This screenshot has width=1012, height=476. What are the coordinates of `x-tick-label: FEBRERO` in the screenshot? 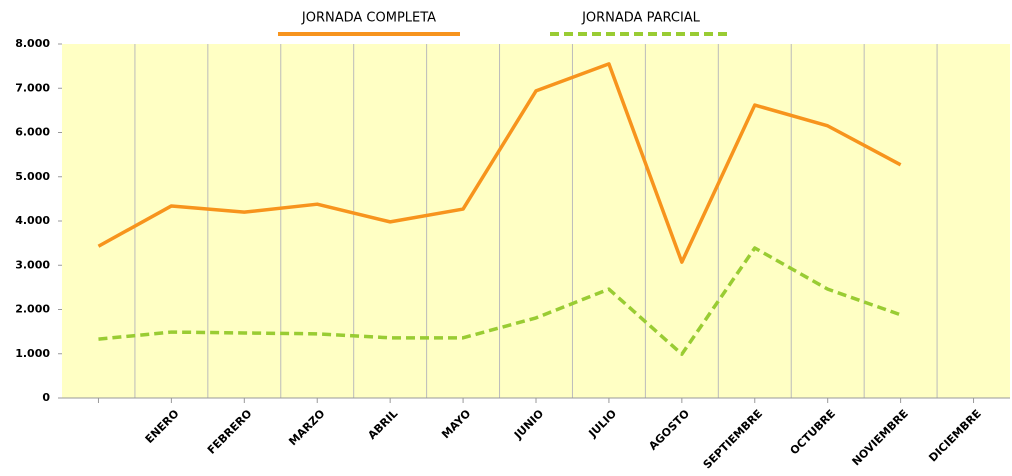 It's located at (230, 432).